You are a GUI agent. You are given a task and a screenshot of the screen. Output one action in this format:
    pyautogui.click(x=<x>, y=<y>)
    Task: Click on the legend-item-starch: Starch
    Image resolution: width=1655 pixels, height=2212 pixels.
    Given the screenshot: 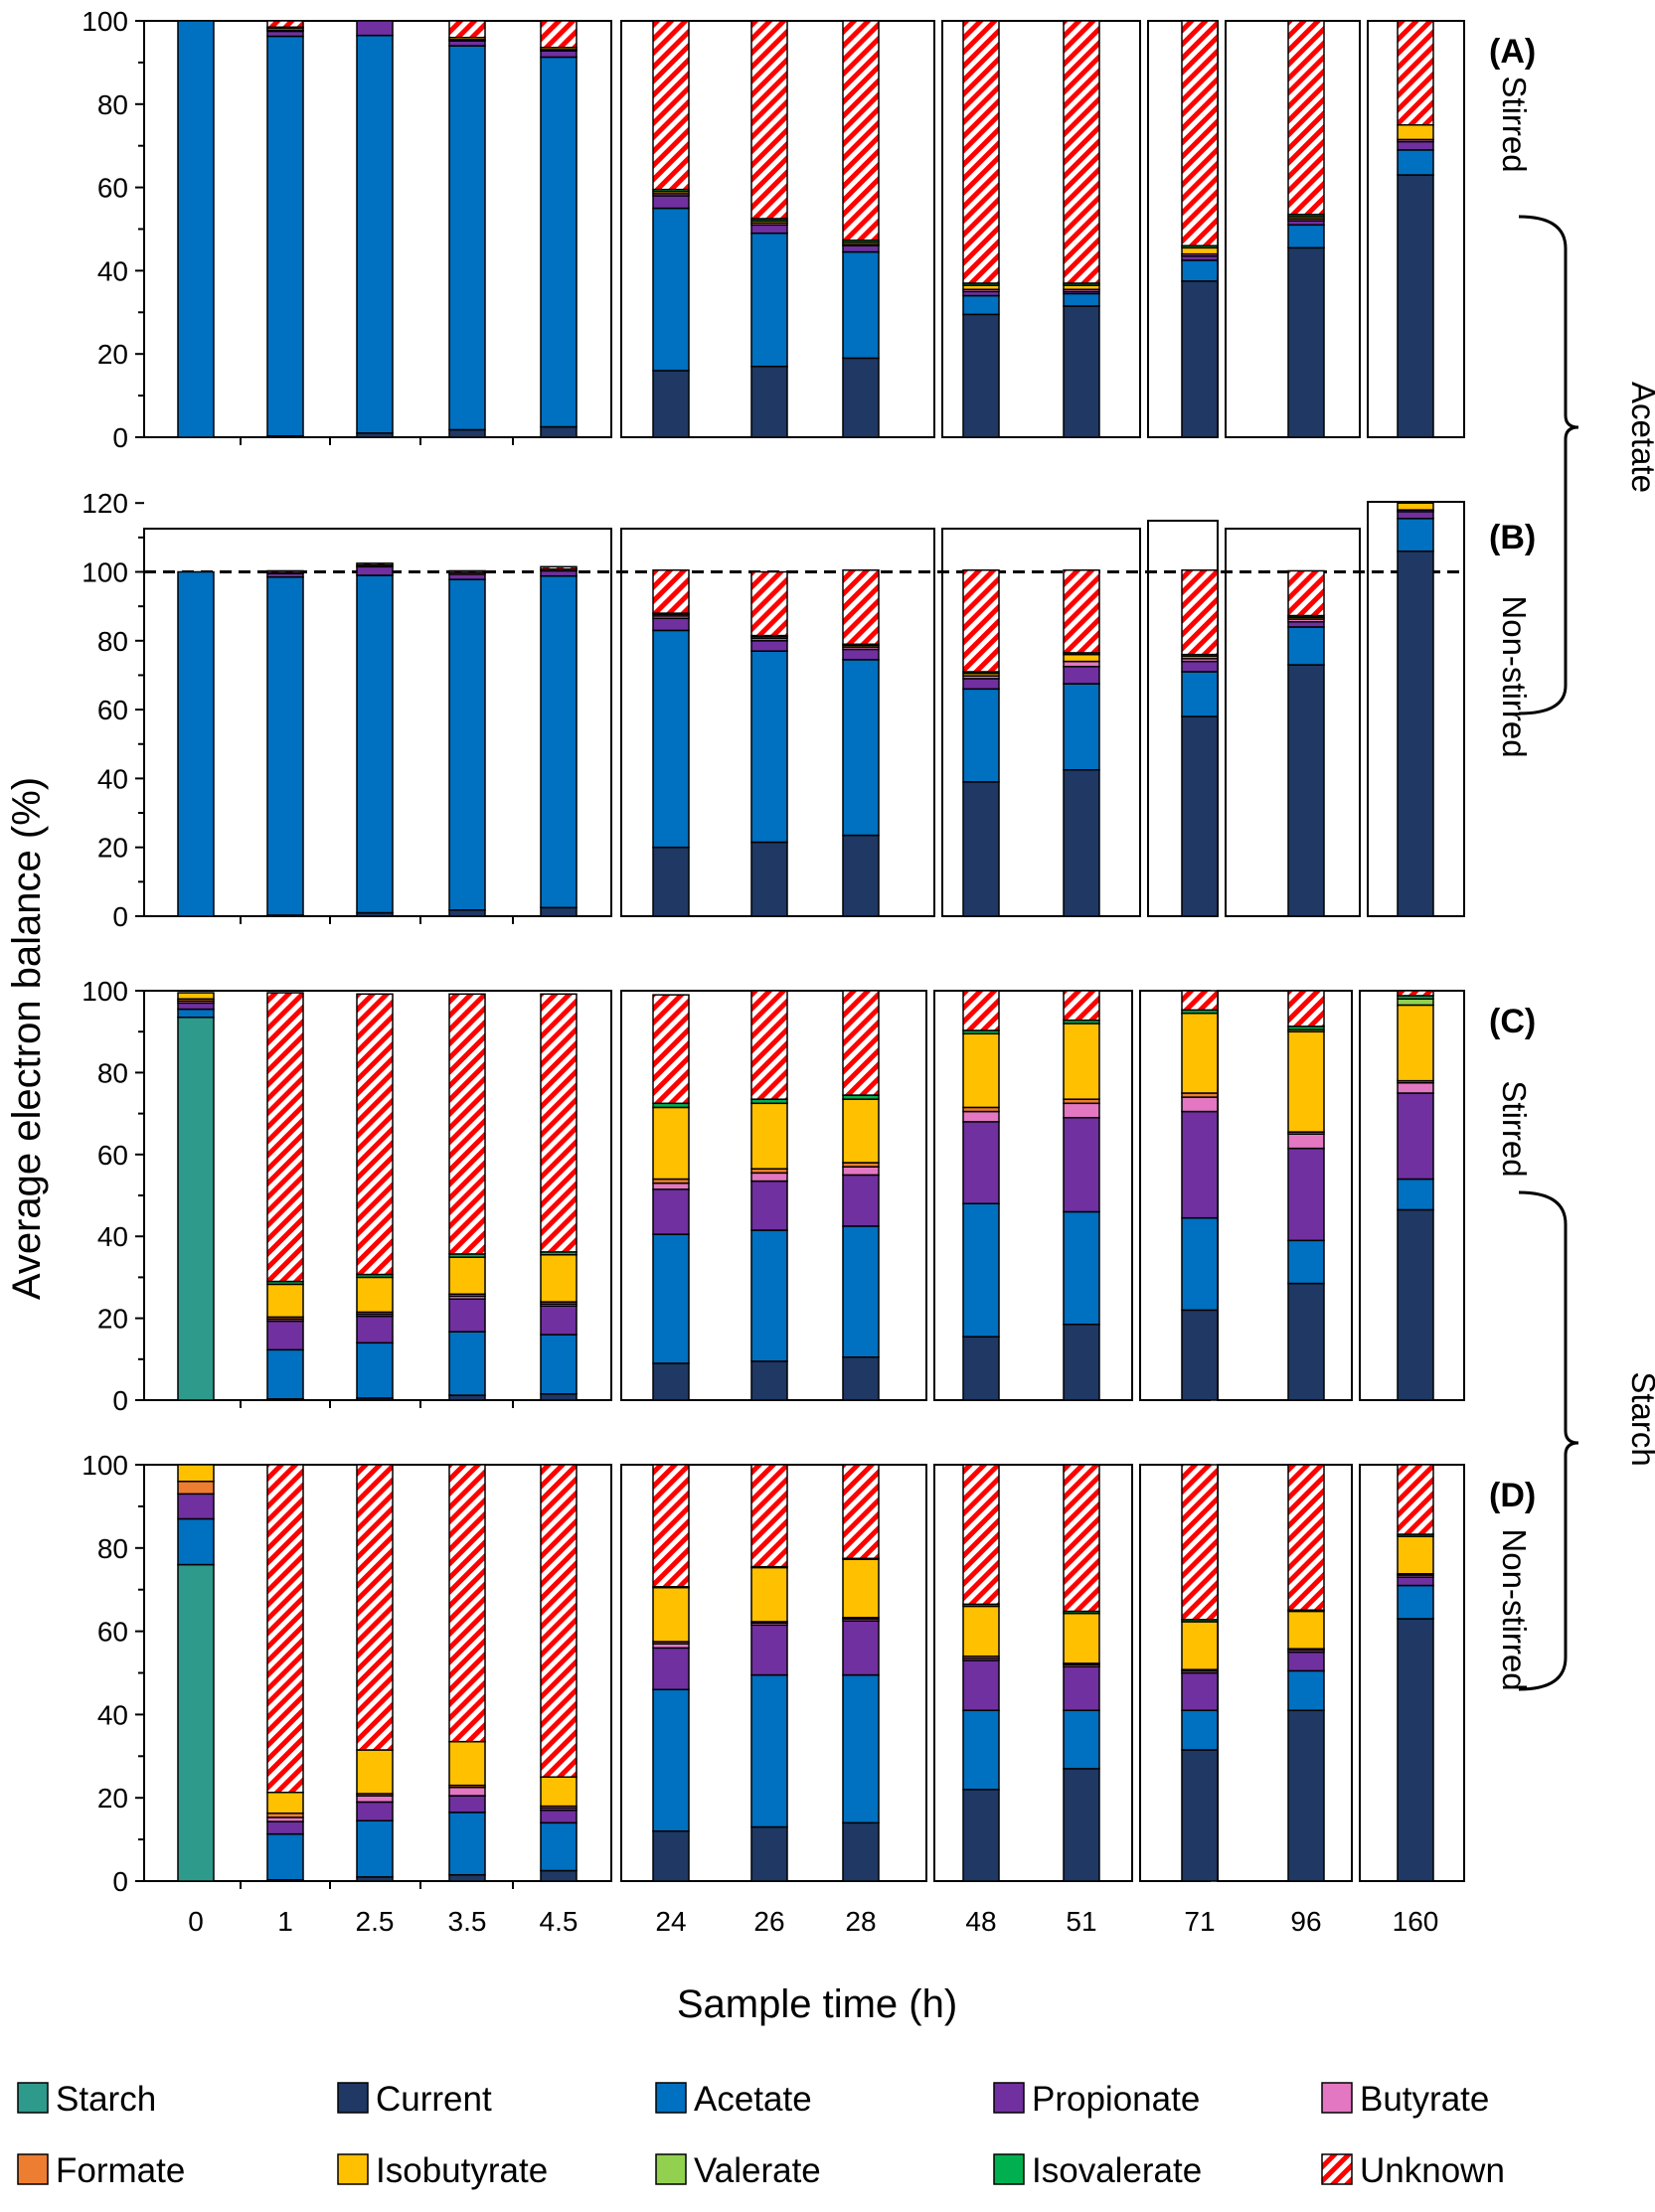 What is the action you would take?
    pyautogui.click(x=86, y=2099)
    